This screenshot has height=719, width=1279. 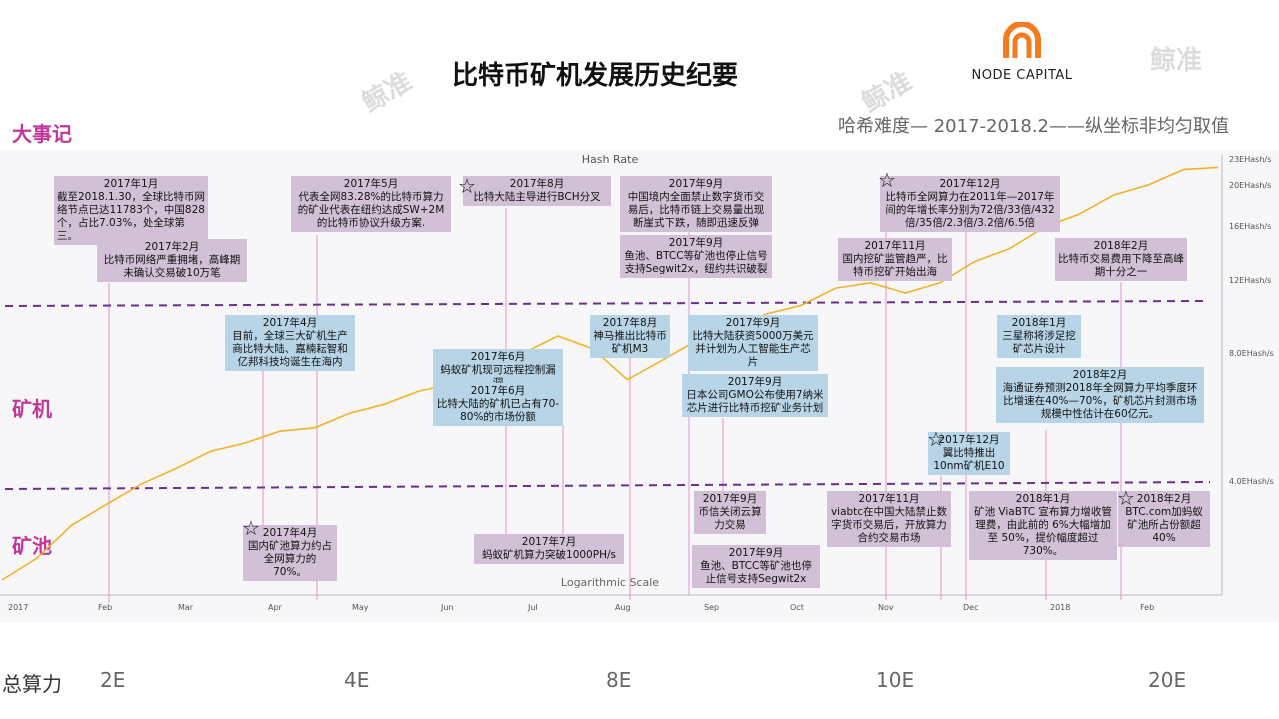 I want to click on annotation-text: 比特大陆的矿机已占有70-80%的市场份额, so click(x=498, y=410).